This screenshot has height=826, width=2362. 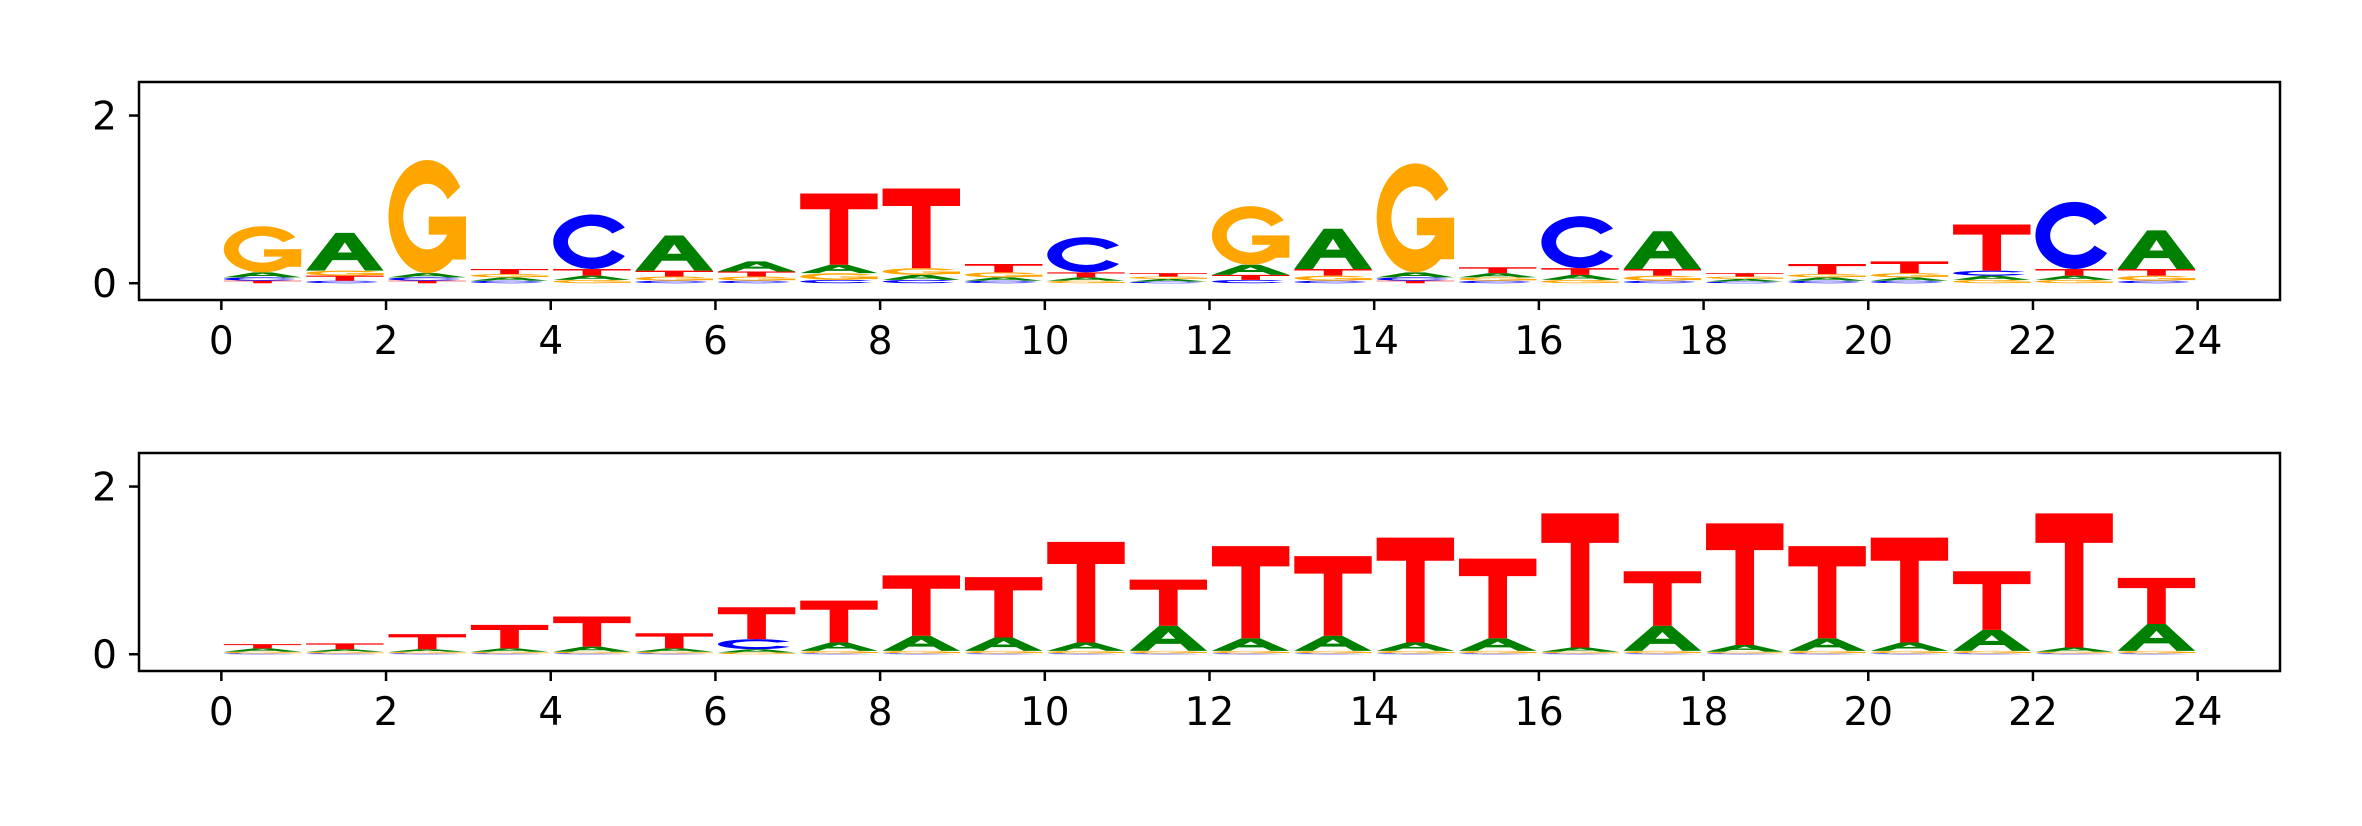 I want to click on y-tick-label: 2, so click(x=104, y=117).